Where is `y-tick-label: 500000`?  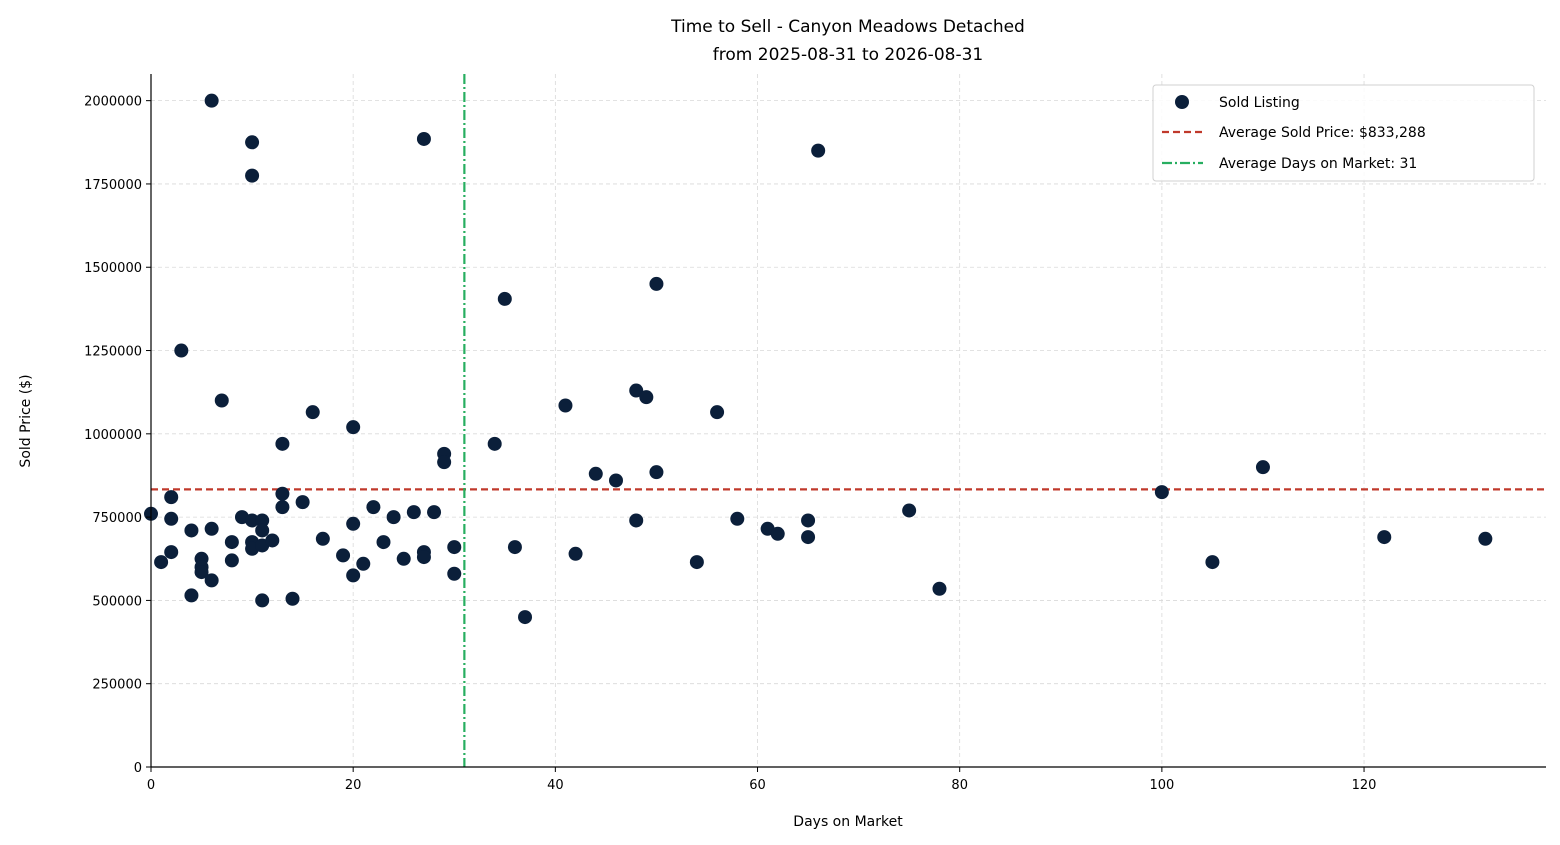
y-tick-label: 500000 is located at coordinates (117, 601).